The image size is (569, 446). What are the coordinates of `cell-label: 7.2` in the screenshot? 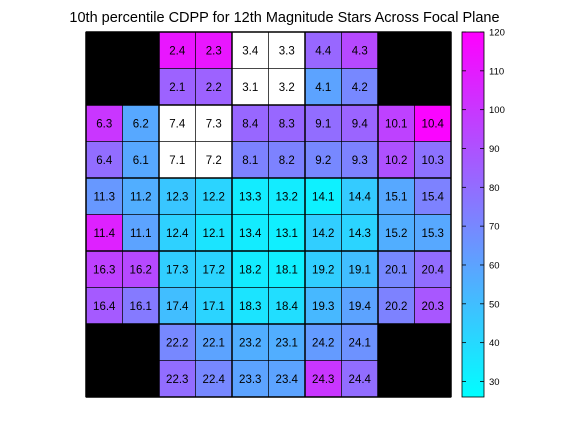 It's located at (214, 161).